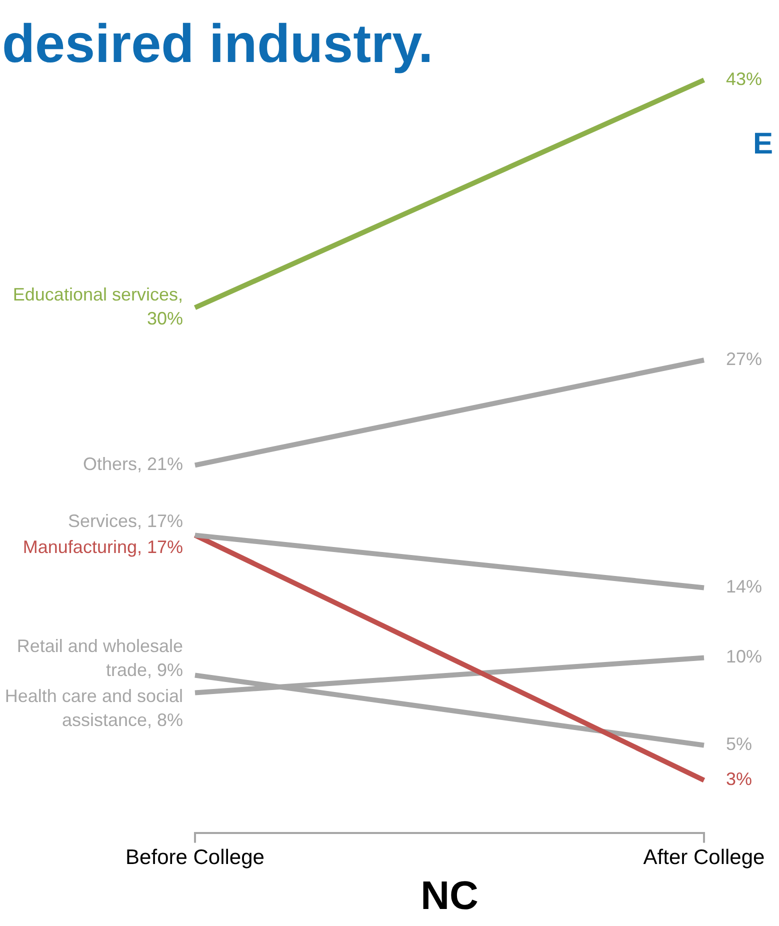 The image size is (779, 926). Describe the element at coordinates (125, 521) in the screenshot. I see `data-label: Services, 17%` at that location.